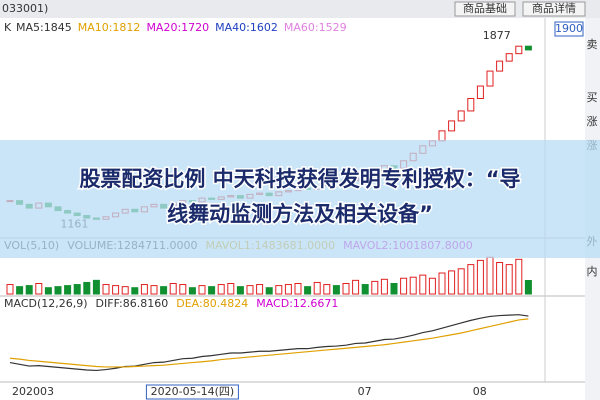 The height and width of the screenshot is (400, 600). I want to click on side-label: 涨, so click(592, 121).